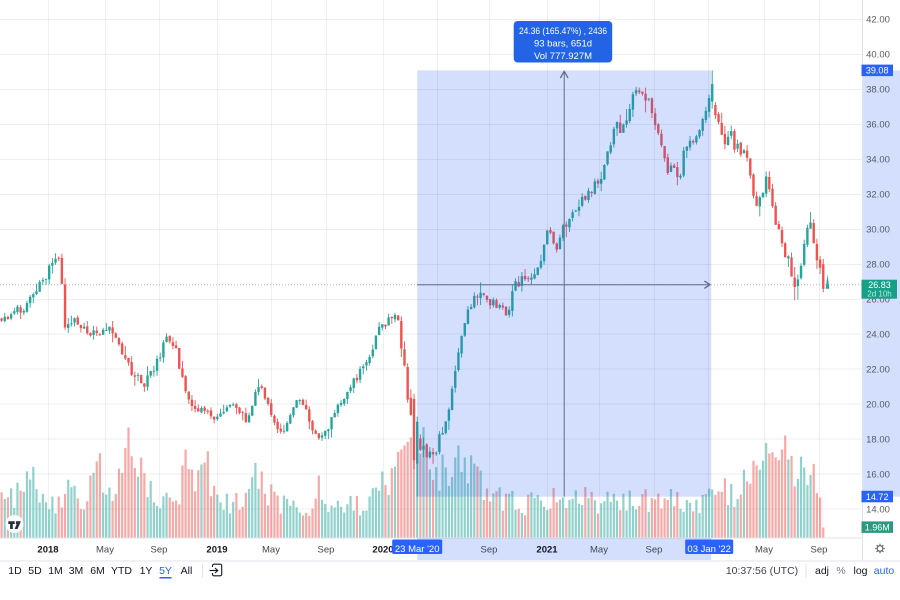  What do you see at coordinates (877, 527) in the screenshot?
I see `svg-text: 1.96M` at bounding box center [877, 527].